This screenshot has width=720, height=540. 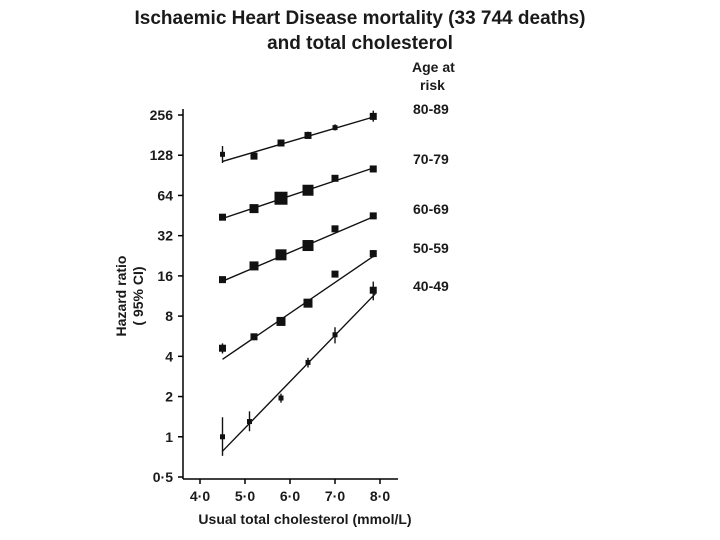 I want to click on series-label: 80-89, so click(x=431, y=109).